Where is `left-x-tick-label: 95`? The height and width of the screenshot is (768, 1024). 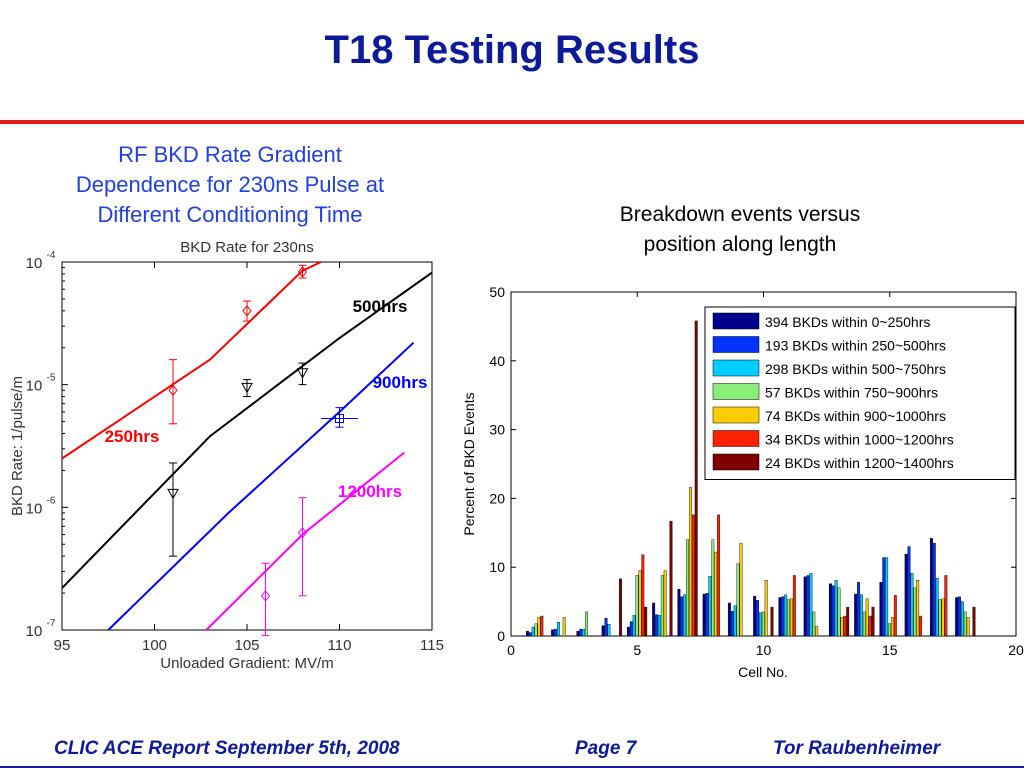
left-x-tick-label: 95 is located at coordinates (62, 645).